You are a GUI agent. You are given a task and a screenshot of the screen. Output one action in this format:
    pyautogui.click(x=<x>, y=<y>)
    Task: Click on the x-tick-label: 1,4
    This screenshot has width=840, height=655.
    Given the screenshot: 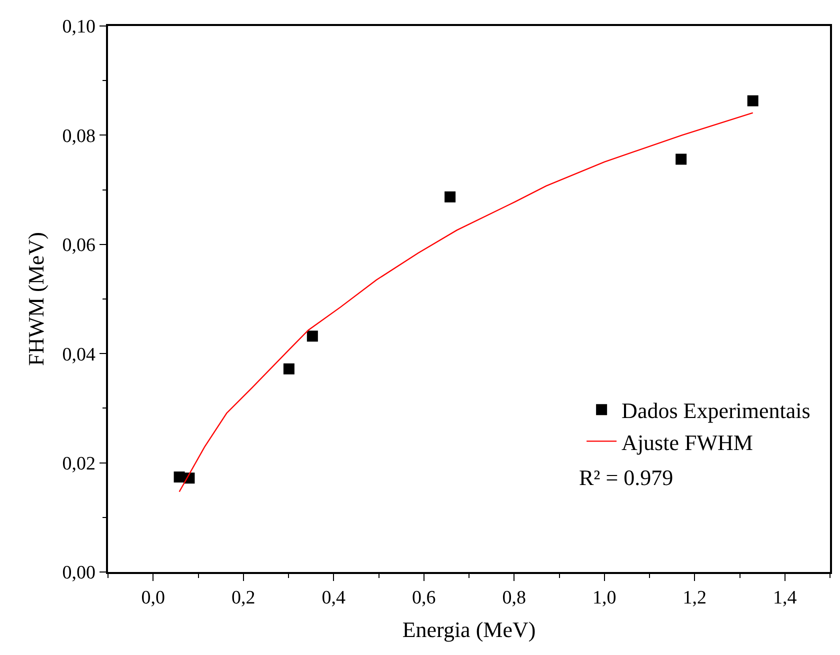 What is the action you would take?
    pyautogui.click(x=785, y=598)
    